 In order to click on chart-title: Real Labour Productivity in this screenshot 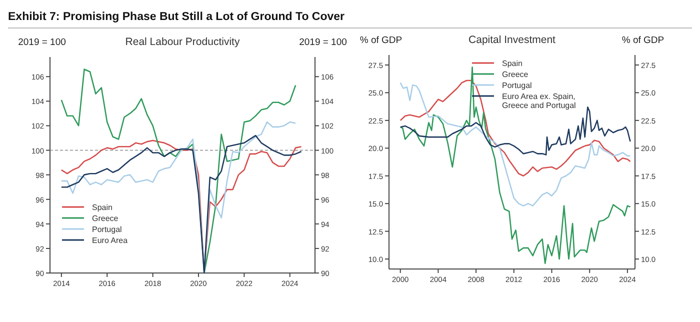, I will do `click(182, 42)`.